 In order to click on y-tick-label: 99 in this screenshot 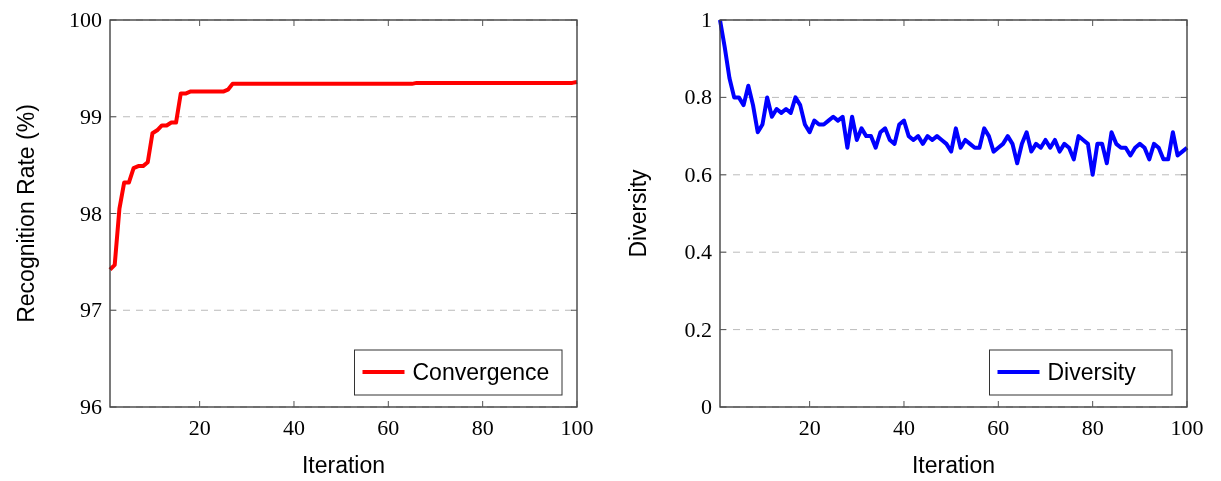, I will do `click(91, 116)`.